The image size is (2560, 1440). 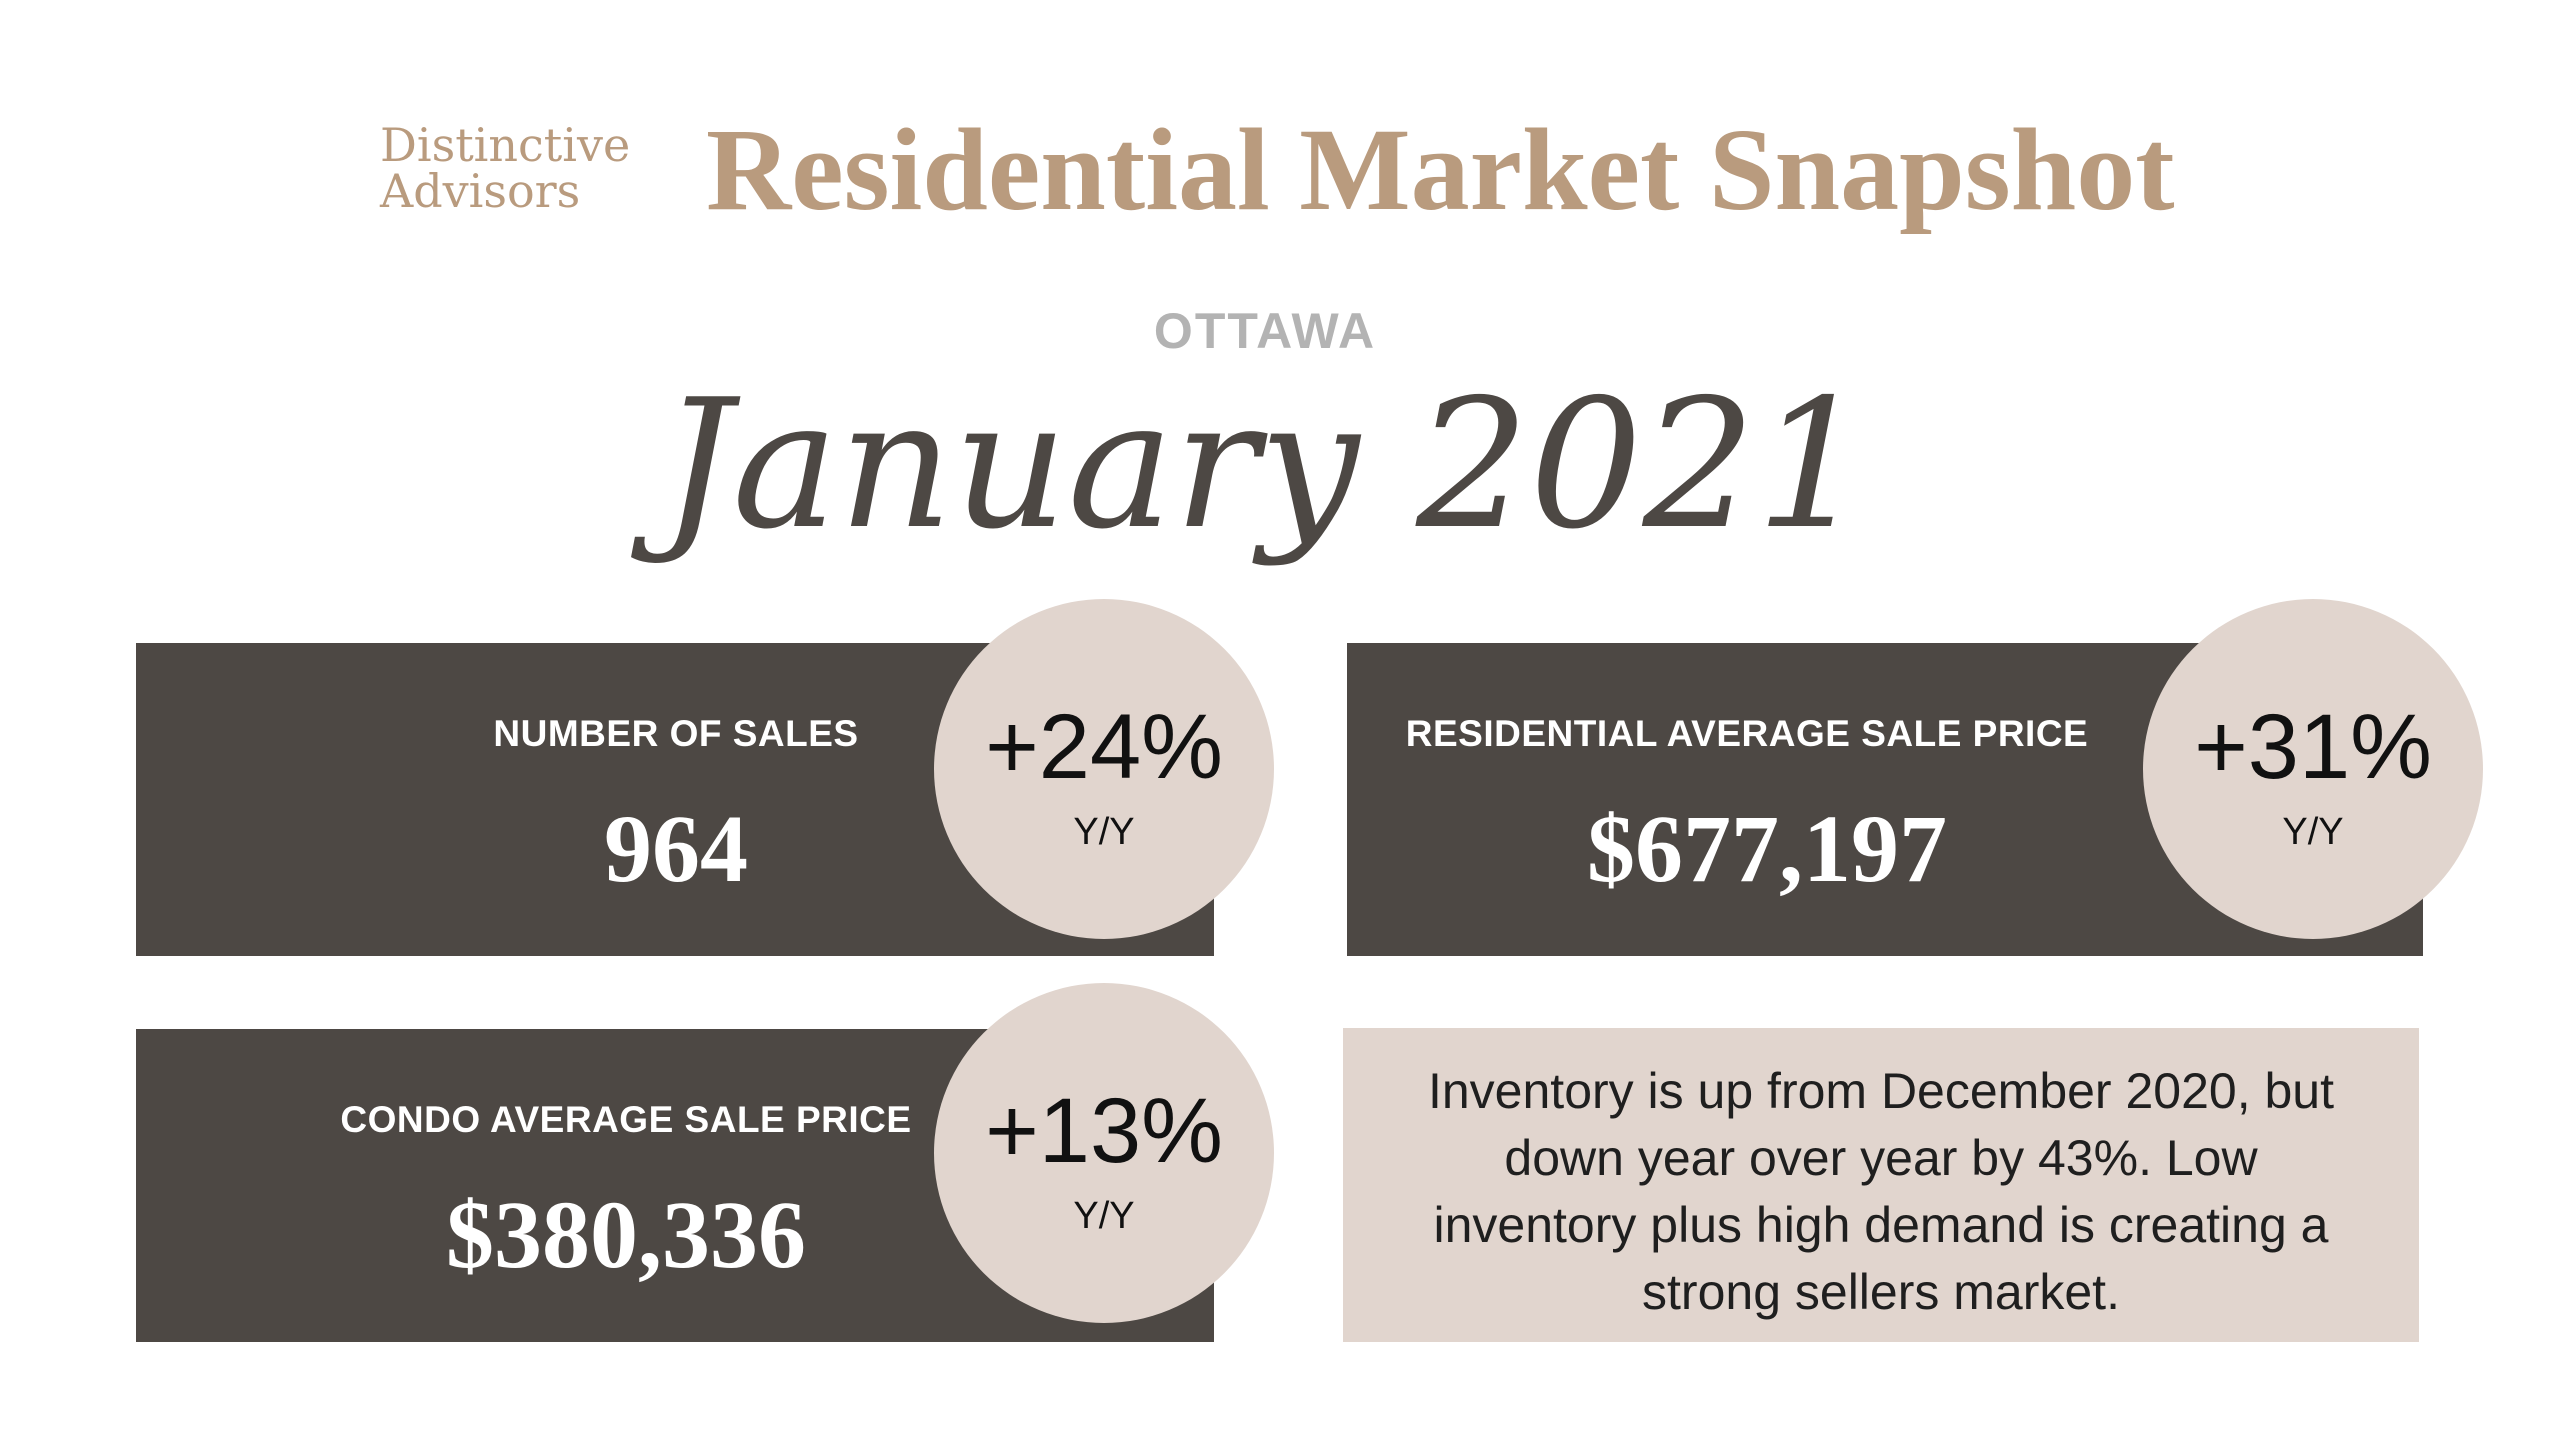 I want to click on period-heading: January 2021, so click(x=1265, y=464).